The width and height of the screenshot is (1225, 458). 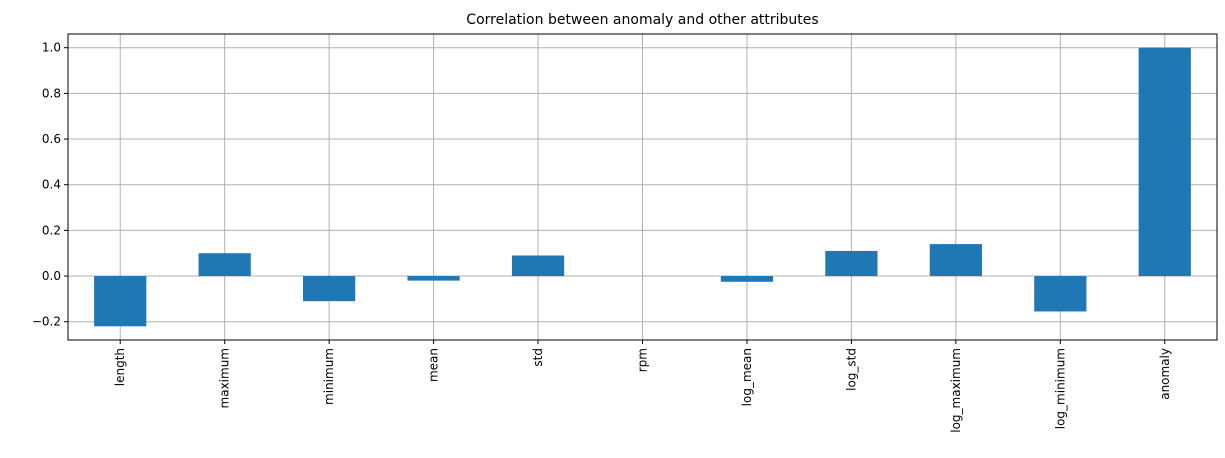 What do you see at coordinates (225, 378) in the screenshot?
I see `x-tick-label: maximum` at bounding box center [225, 378].